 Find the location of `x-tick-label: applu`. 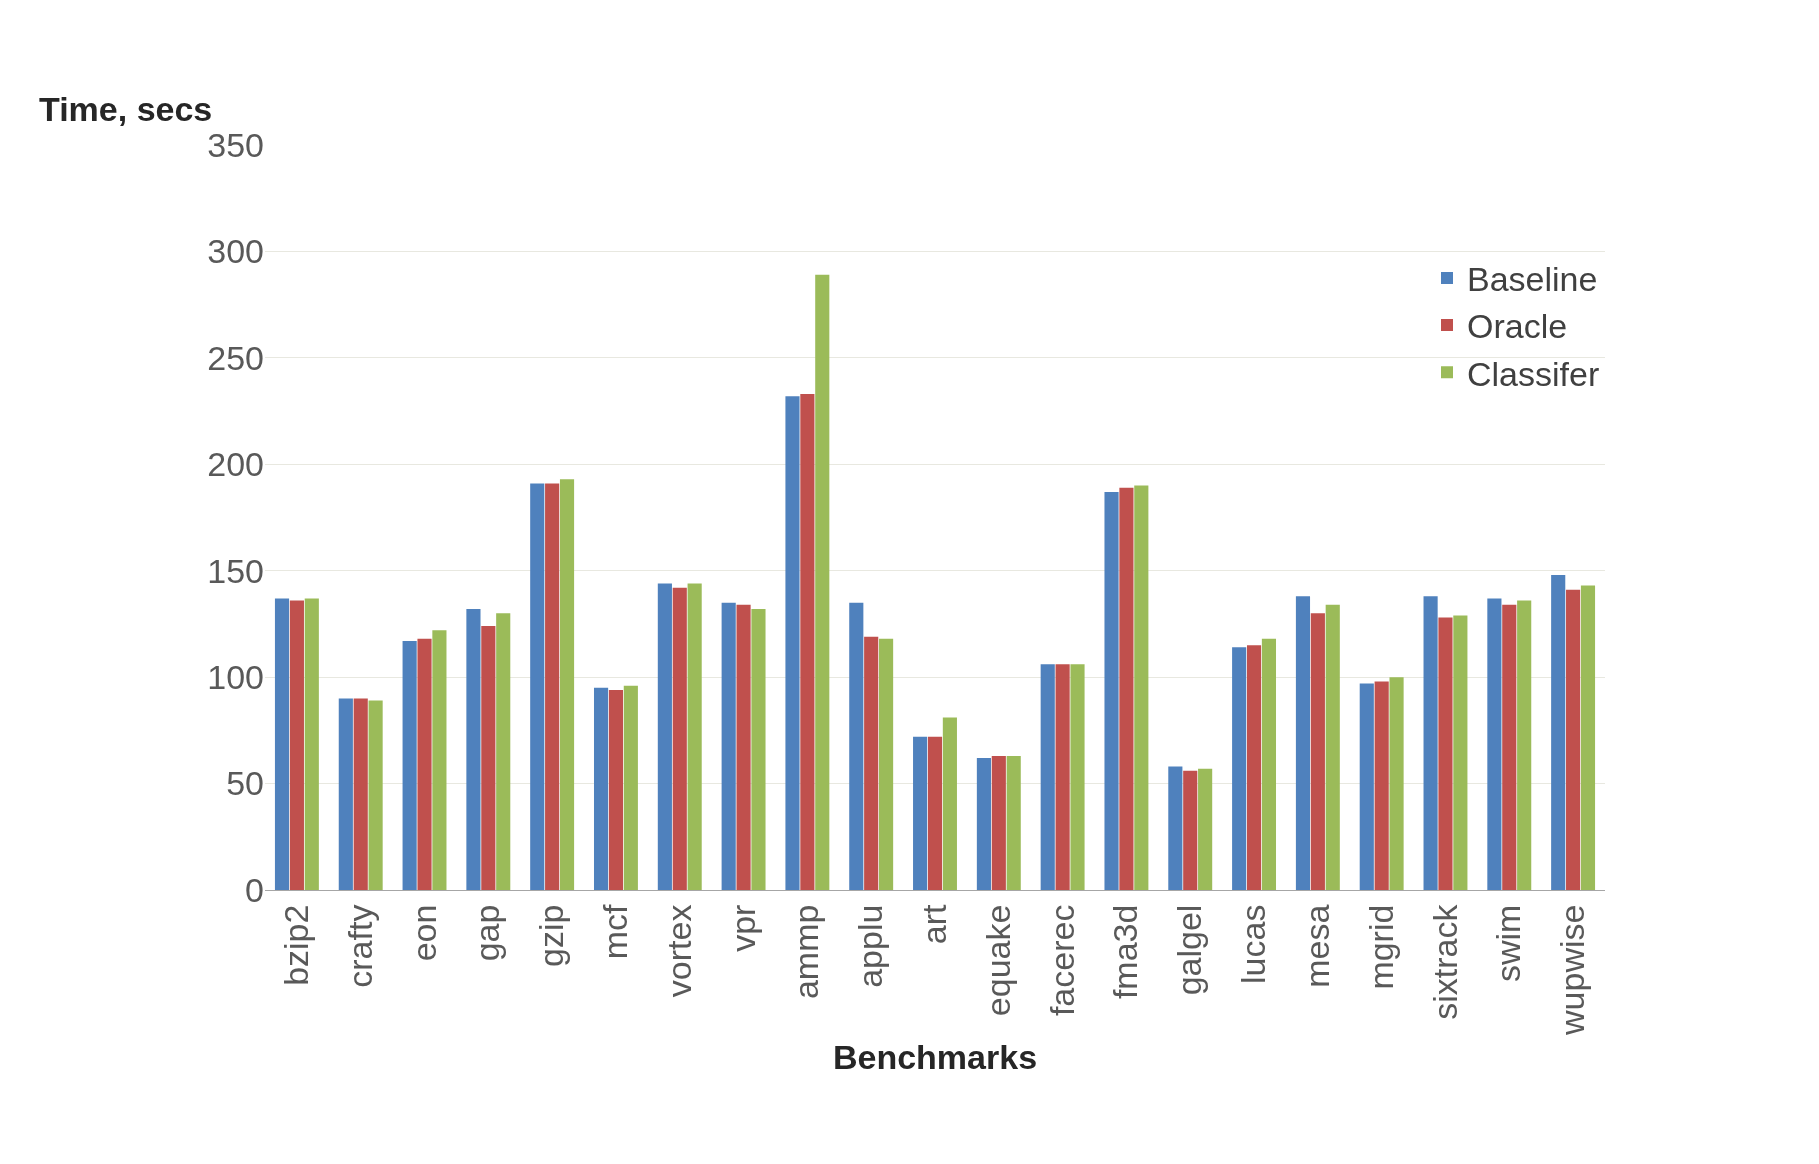

x-tick-label: applu is located at coordinates (870, 946).